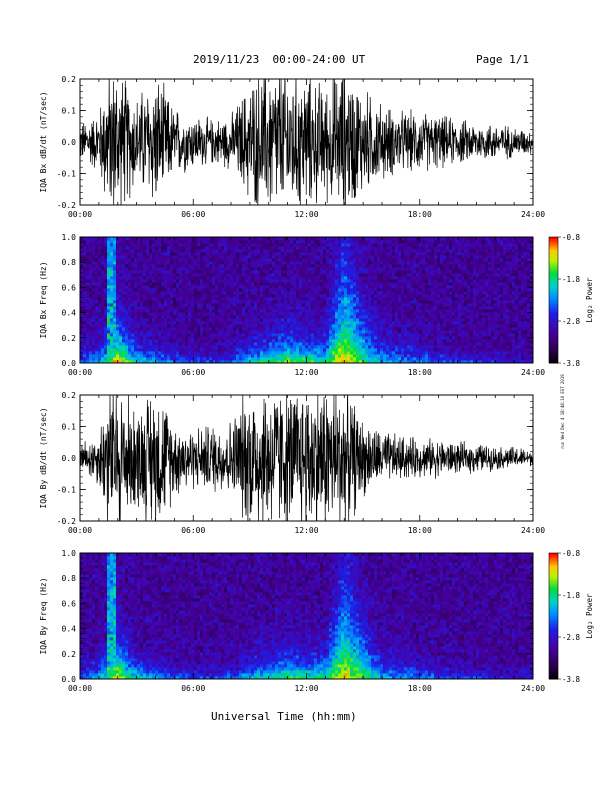  Describe the element at coordinates (306, 372) in the screenshot. I see `bx-spectrogram-x-tick-label: 12:00` at that location.